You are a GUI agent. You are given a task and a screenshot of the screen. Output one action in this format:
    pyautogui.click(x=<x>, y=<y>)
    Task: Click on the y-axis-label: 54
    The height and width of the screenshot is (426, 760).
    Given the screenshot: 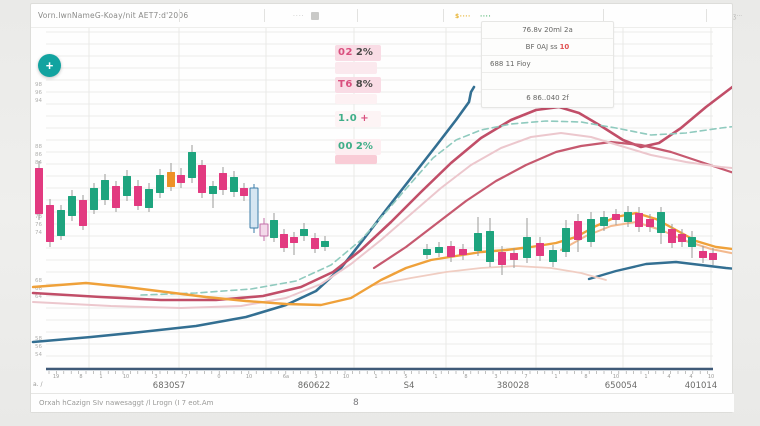 What is the action you would take?
    pyautogui.click(x=38, y=355)
    